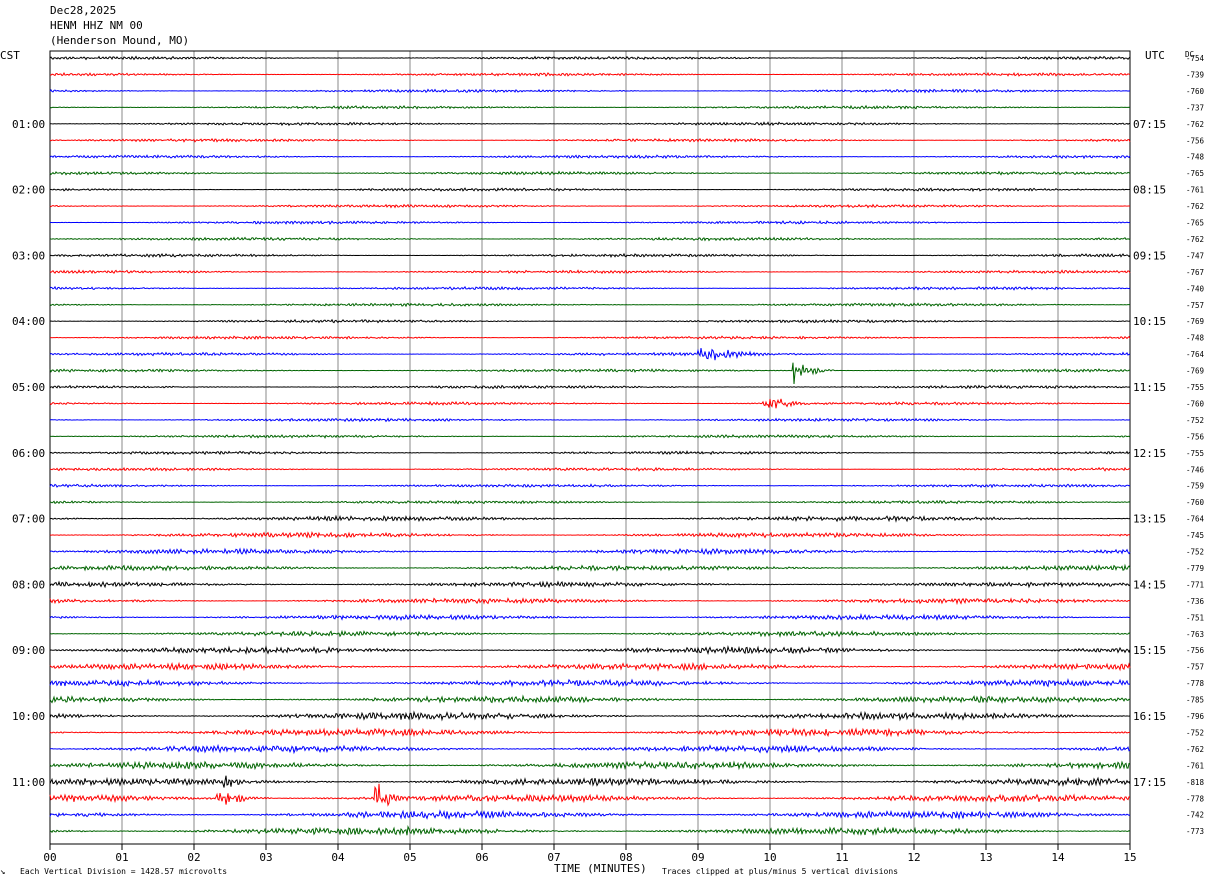 The width and height of the screenshot is (1210, 886). What do you see at coordinates (1149, 255) in the screenshot?
I see `utc-hour-label: 09:15` at bounding box center [1149, 255].